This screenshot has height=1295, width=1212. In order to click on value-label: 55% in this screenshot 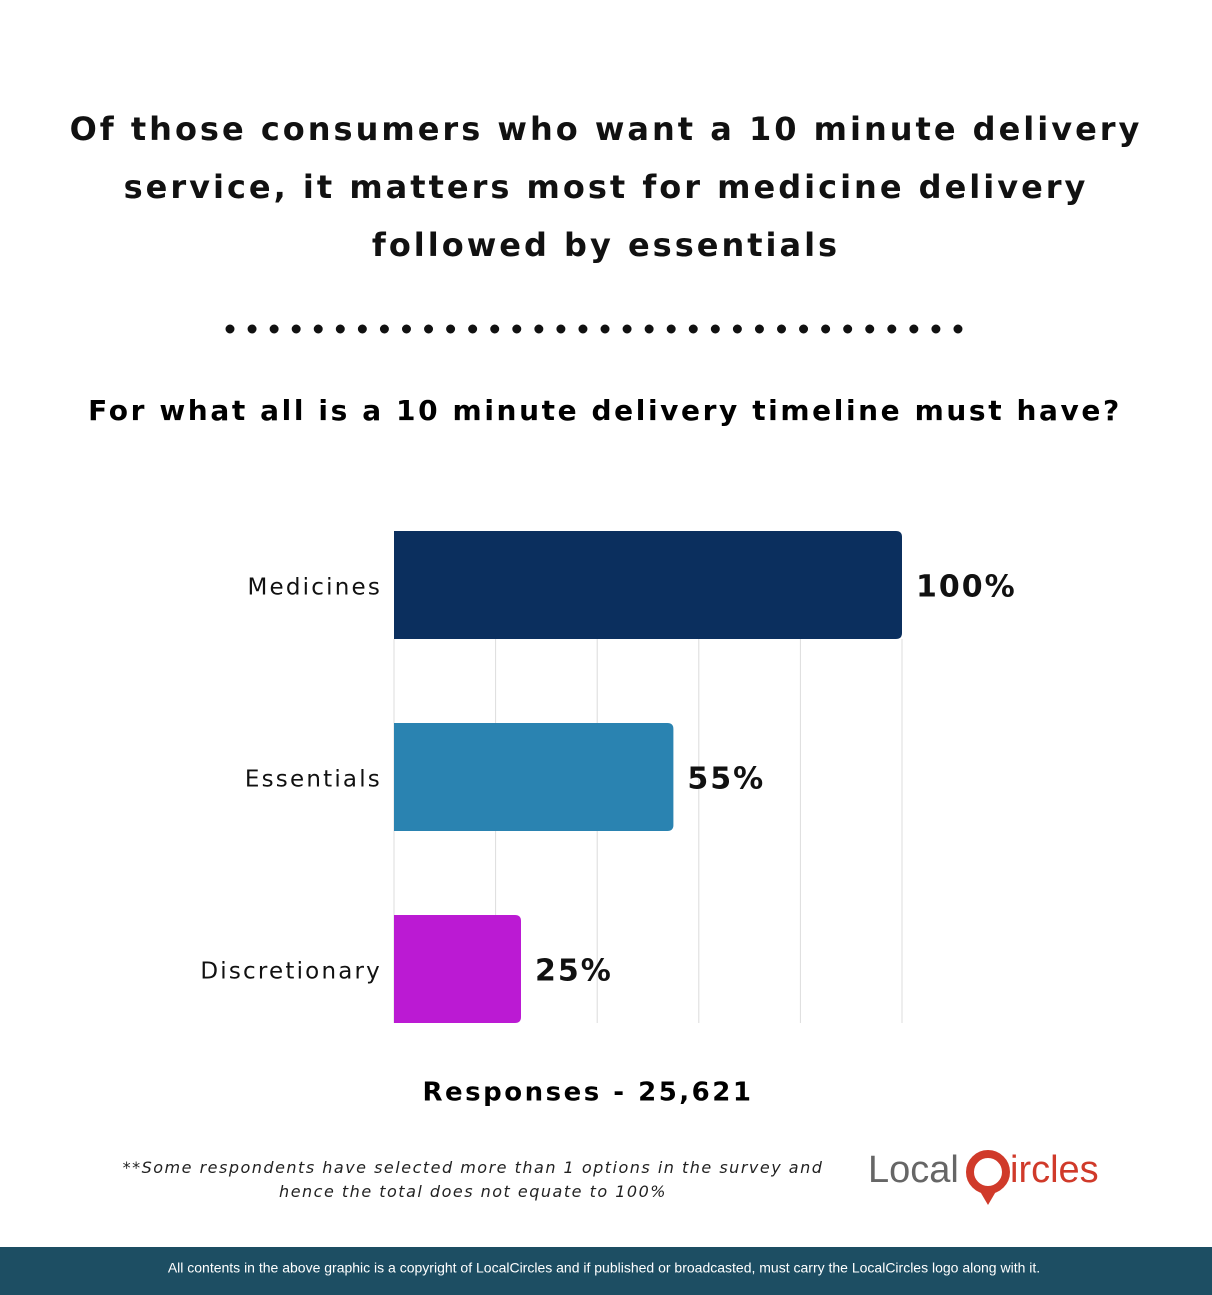, I will do `click(726, 779)`.